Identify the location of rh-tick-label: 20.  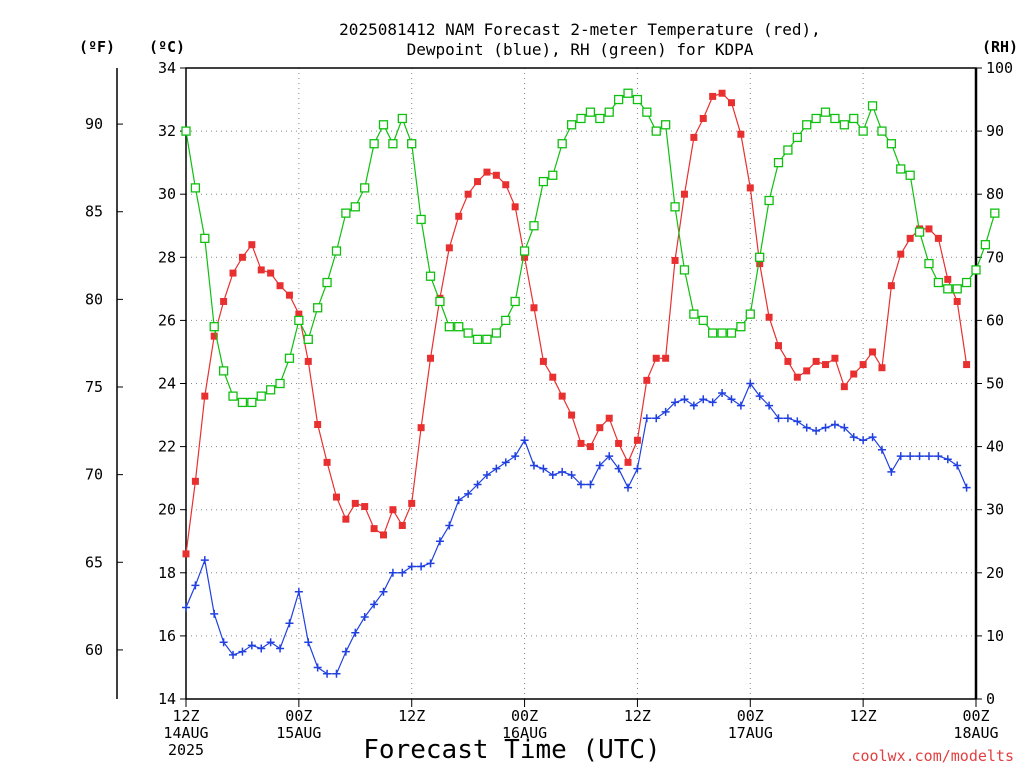
(995, 573).